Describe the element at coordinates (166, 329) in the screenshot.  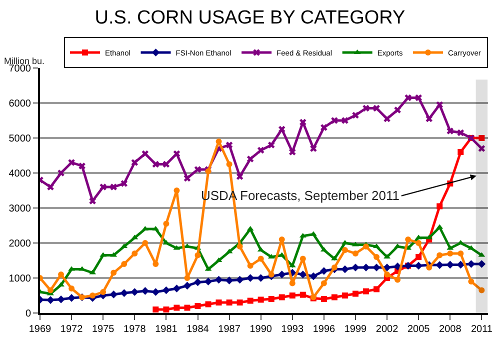
I see `x-tick-label: 1981` at that location.